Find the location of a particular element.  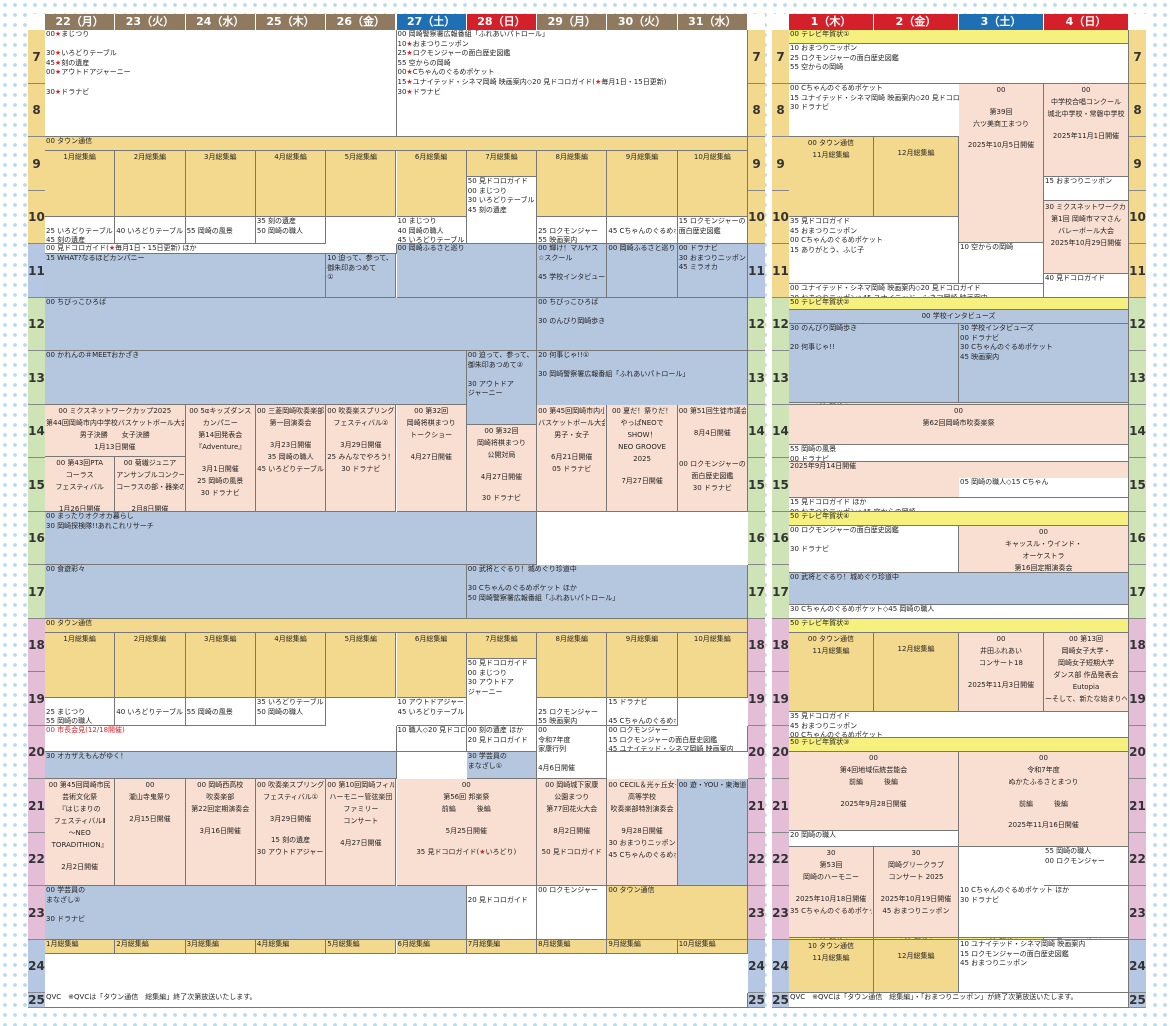

program-cell: 00 刻の遺産 ほか 20 見ドコロガイド is located at coordinates (502, 739).